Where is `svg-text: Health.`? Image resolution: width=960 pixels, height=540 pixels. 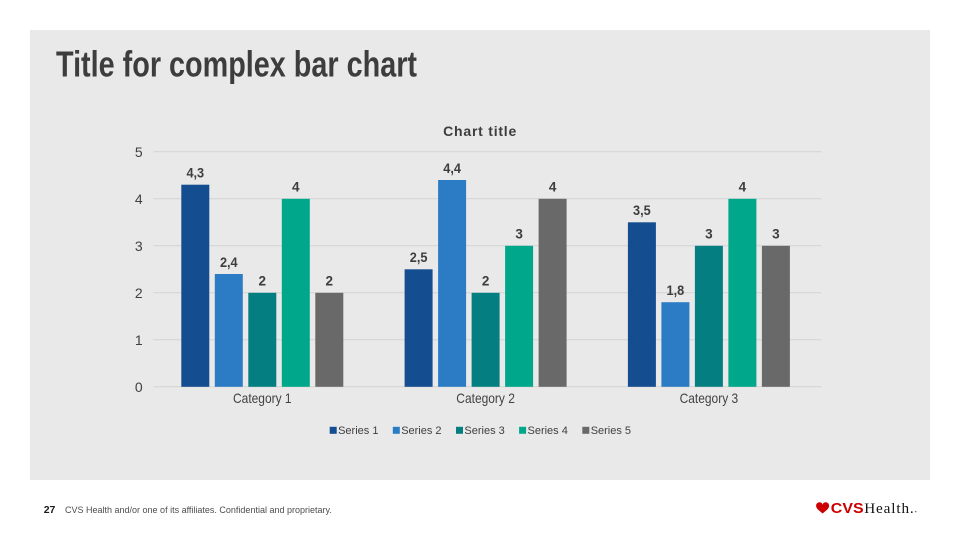 svg-text: Health. is located at coordinates (889, 508).